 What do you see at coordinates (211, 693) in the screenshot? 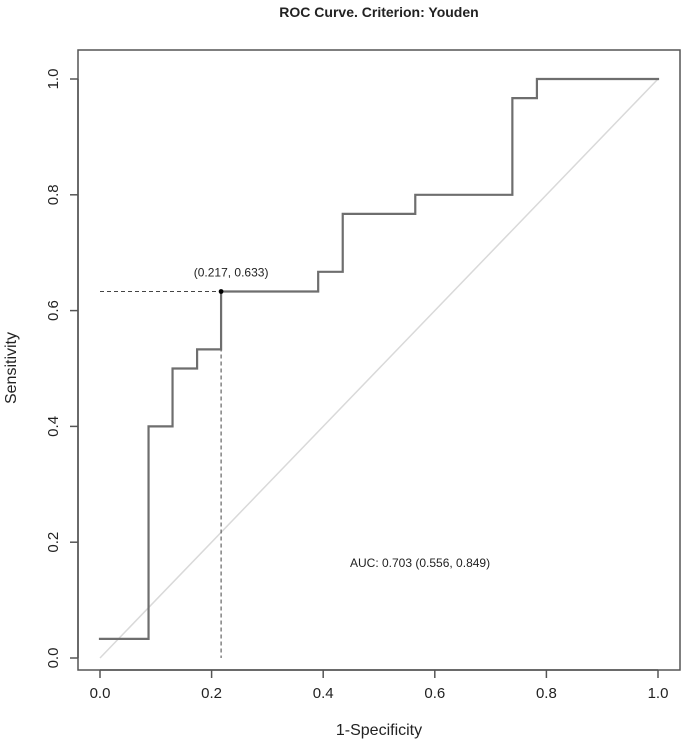
I see `x-tick-label: 0.2` at bounding box center [211, 693].